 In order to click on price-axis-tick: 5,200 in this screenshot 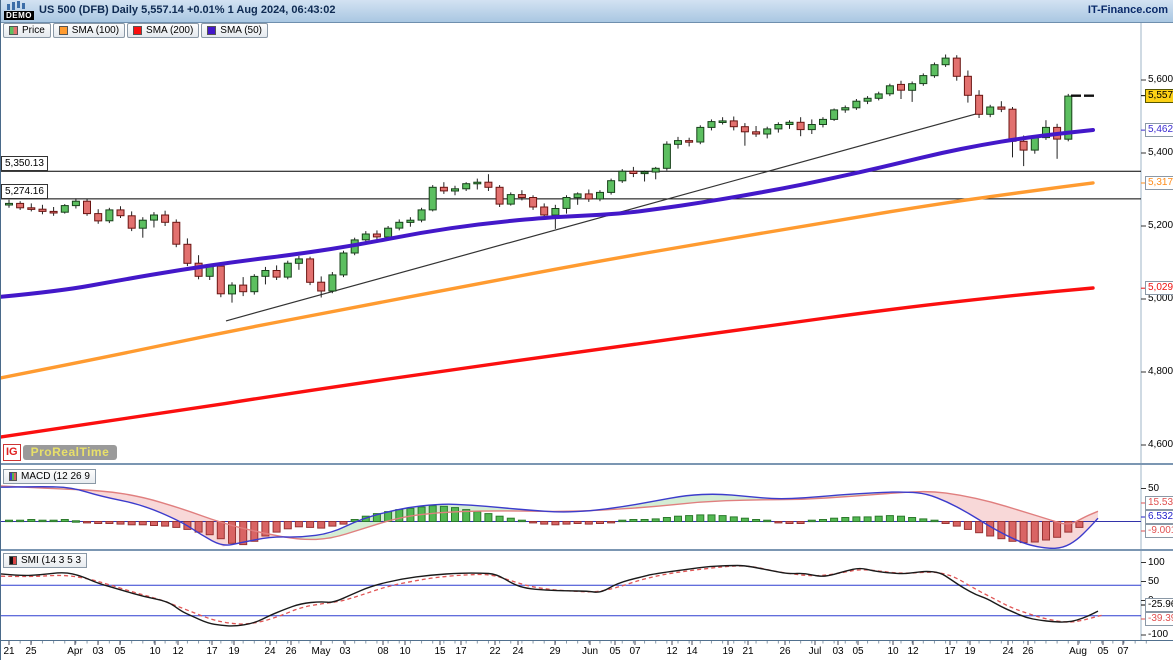, I will do `click(1160, 225)`.